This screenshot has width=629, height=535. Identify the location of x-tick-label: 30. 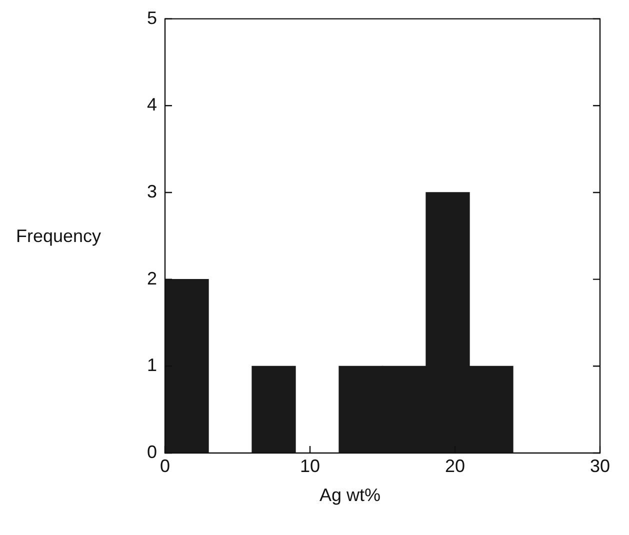
(600, 466).